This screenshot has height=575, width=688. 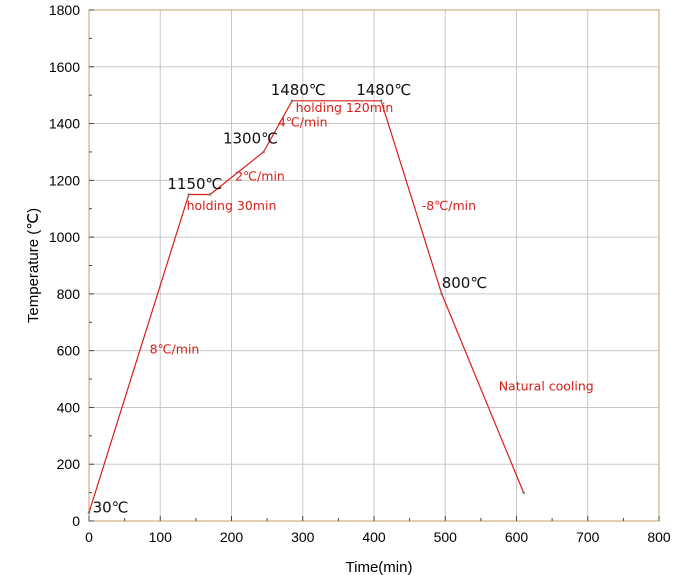 I want to click on x-tick-label: 800, so click(x=659, y=537).